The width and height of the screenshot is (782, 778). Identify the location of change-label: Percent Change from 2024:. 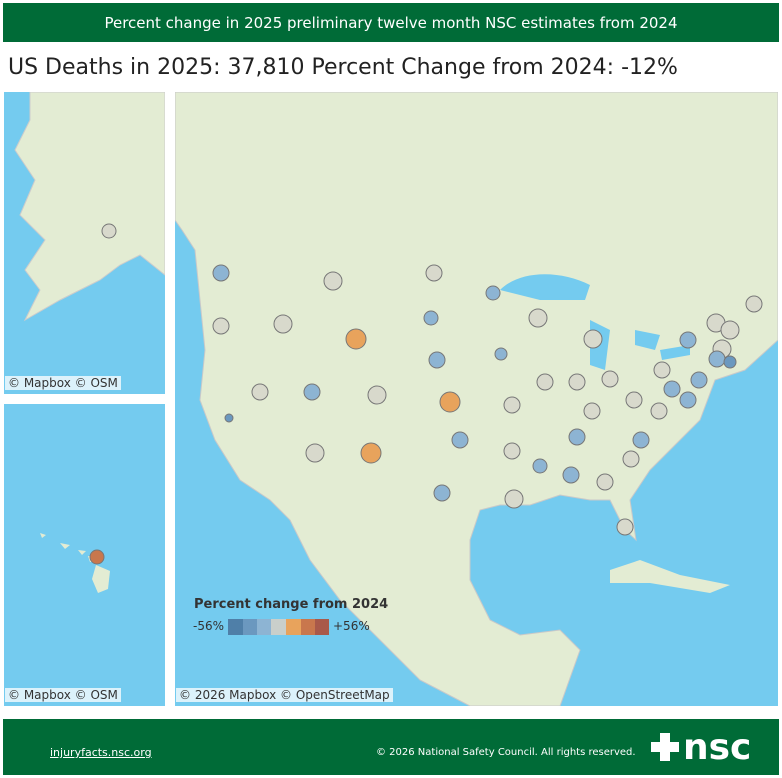
(463, 67).